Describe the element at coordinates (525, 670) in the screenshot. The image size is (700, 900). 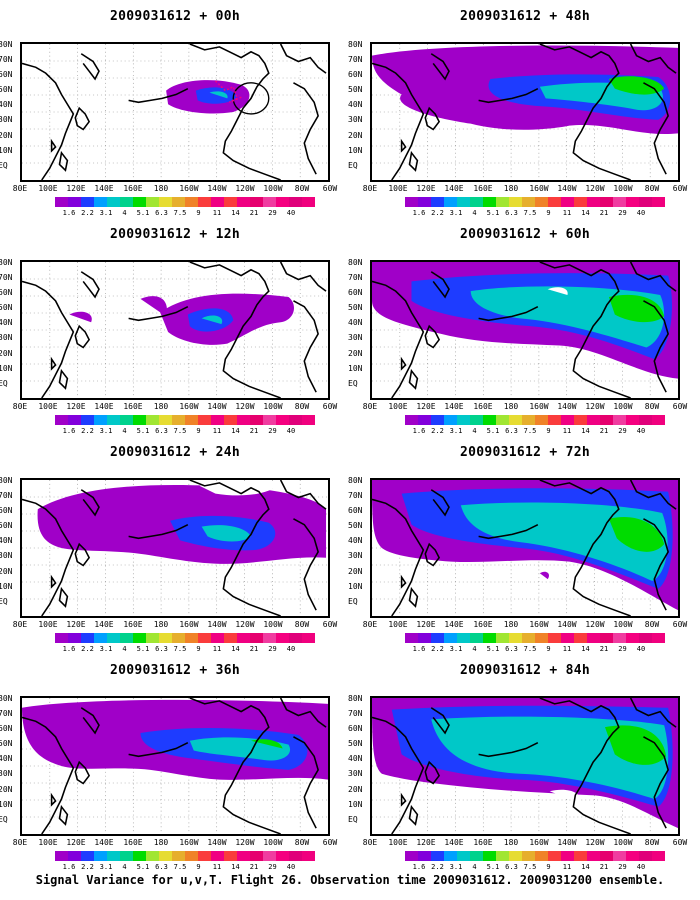
I see `panel-title: 2009031612 + 84h` at that location.